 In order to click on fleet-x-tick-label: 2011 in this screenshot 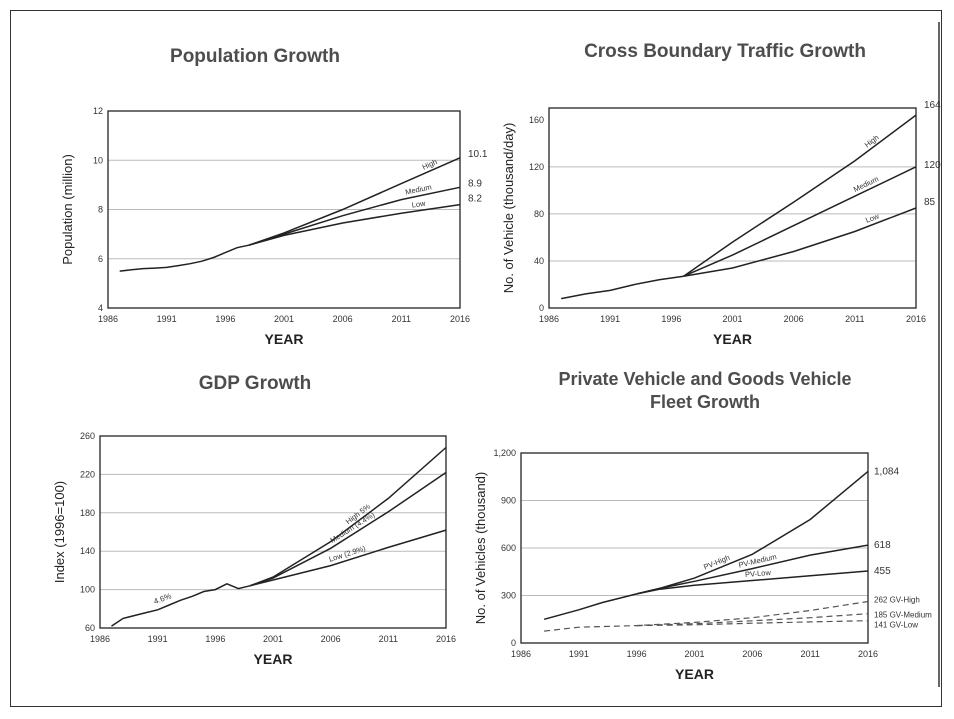, I will do `click(809, 654)`.